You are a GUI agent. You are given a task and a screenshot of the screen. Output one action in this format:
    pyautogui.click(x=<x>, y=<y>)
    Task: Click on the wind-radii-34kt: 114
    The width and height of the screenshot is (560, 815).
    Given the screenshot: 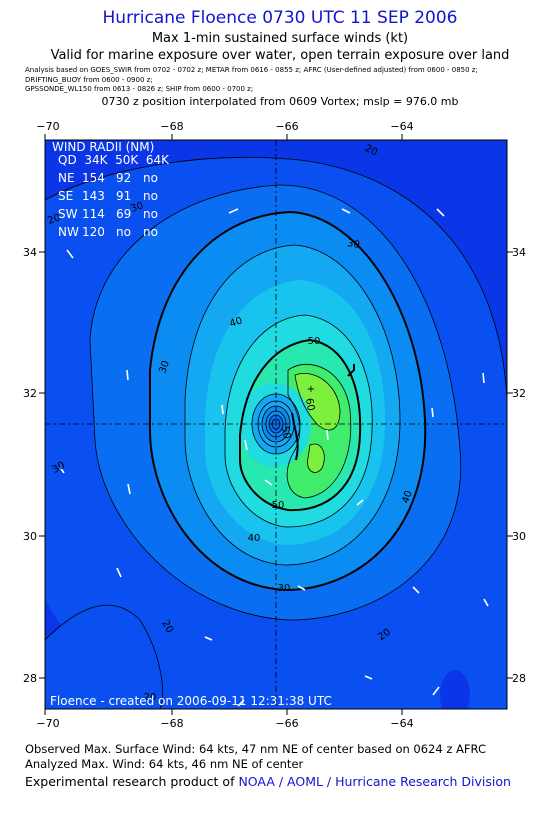 What is the action you would take?
    pyautogui.click(x=93, y=214)
    